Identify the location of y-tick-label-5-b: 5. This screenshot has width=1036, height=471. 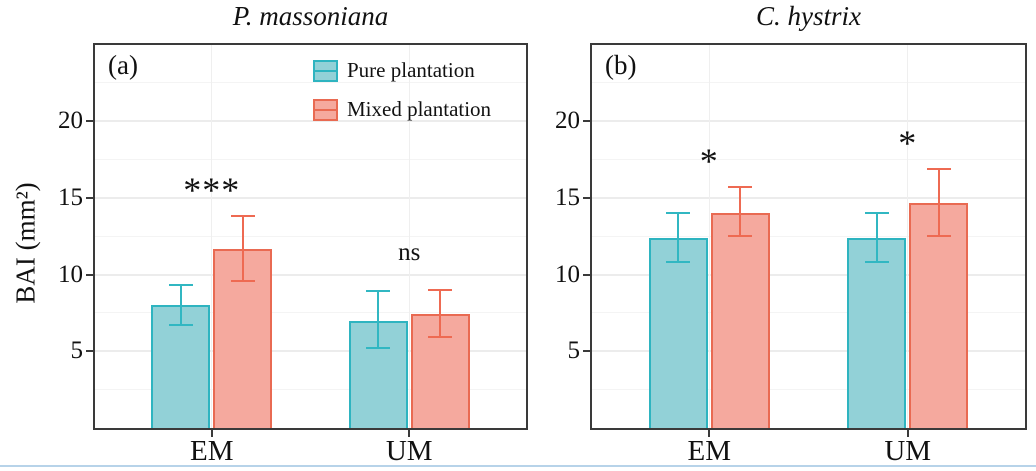
(574, 351).